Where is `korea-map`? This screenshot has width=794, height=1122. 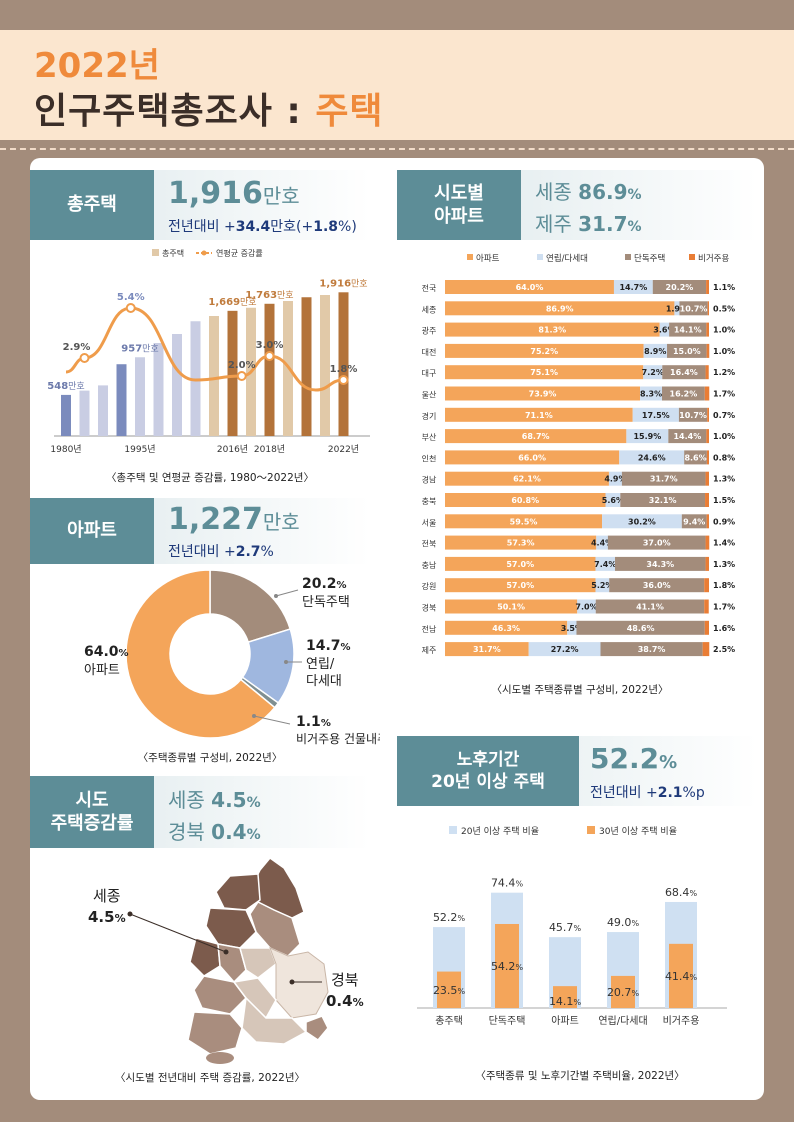 korea-map is located at coordinates (228, 960).